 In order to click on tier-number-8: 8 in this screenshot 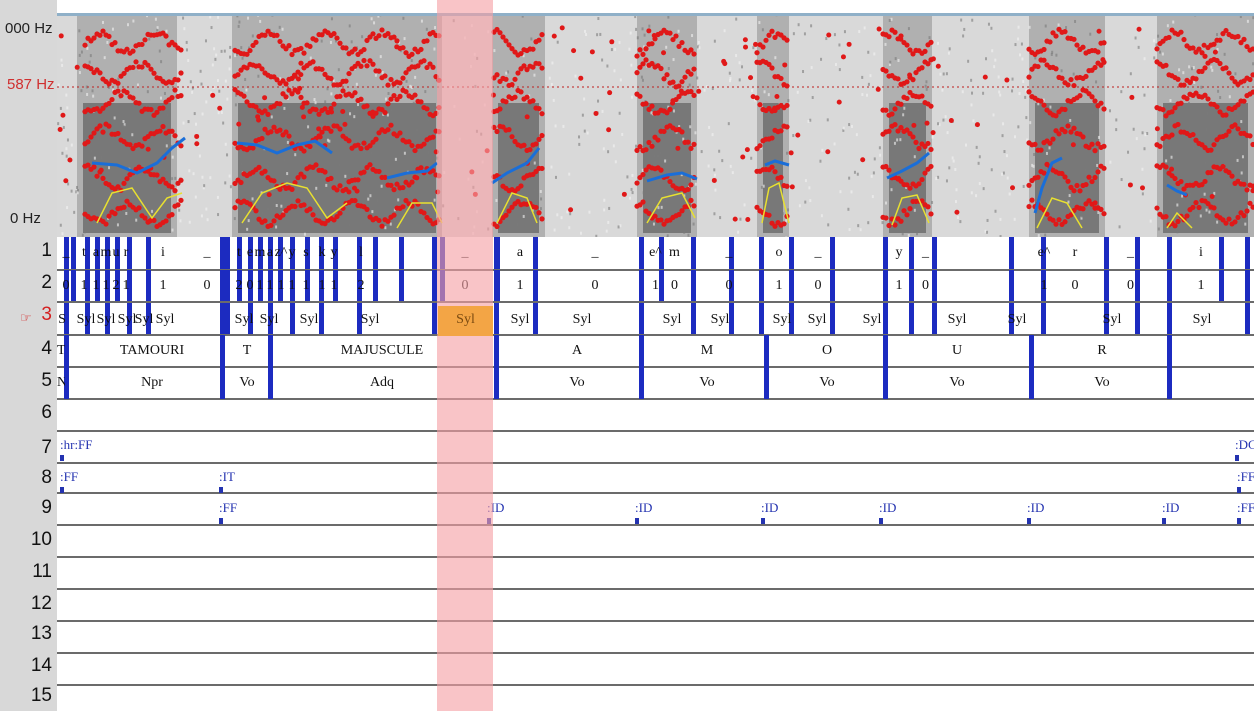, I will do `click(46, 477)`.